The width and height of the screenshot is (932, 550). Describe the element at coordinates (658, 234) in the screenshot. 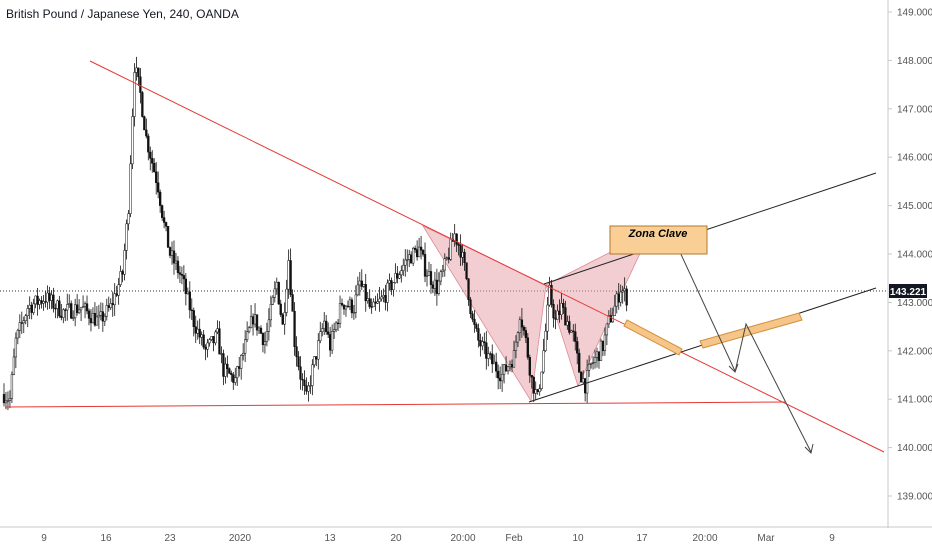

I see `zona-clave-label: Zona Clave` at that location.